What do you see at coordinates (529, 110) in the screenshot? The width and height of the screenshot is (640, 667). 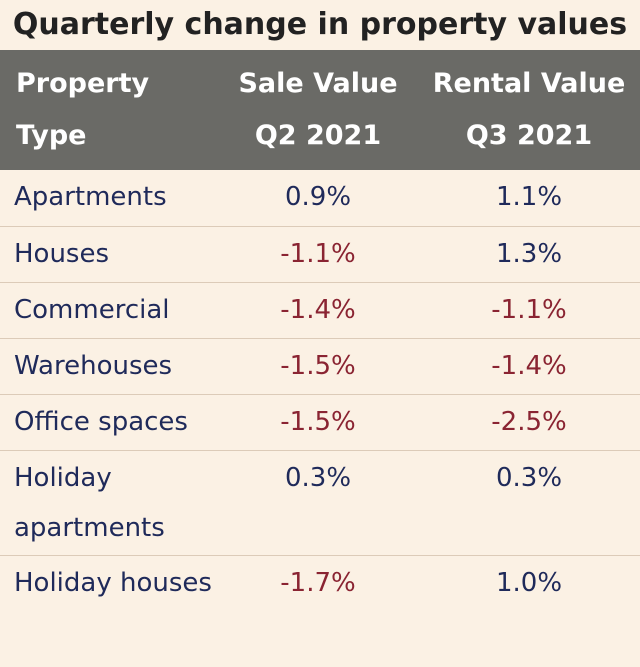 I see `header-rental-value: Rental Value Q3 2021` at bounding box center [529, 110].